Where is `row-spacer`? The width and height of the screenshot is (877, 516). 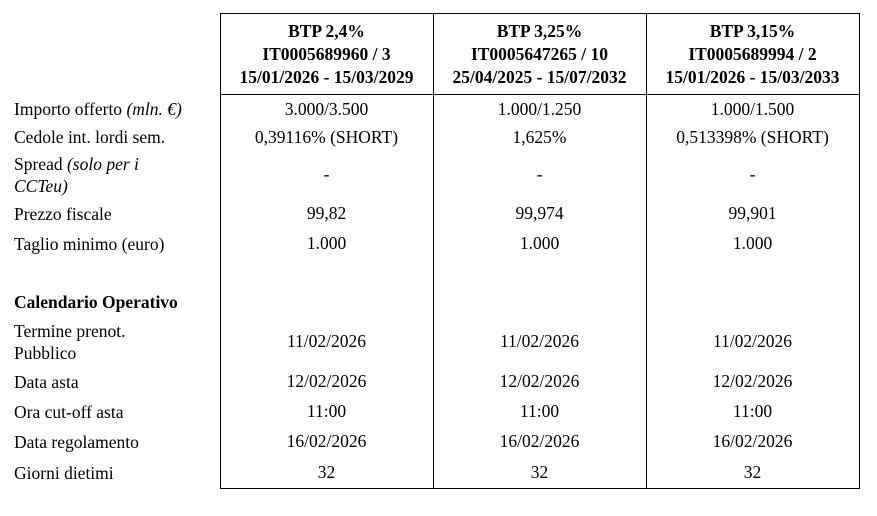 row-spacer is located at coordinates (435, 272).